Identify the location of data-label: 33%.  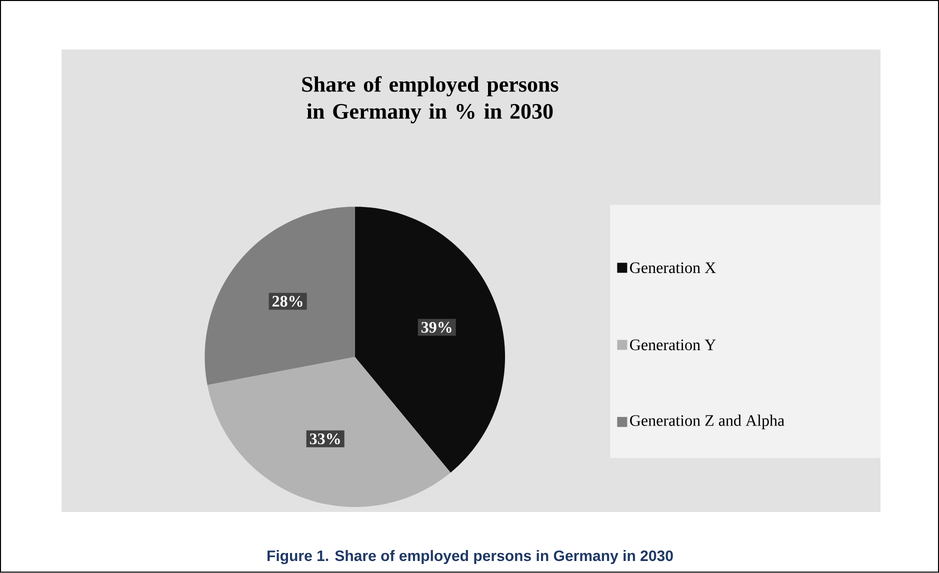
(325, 439).